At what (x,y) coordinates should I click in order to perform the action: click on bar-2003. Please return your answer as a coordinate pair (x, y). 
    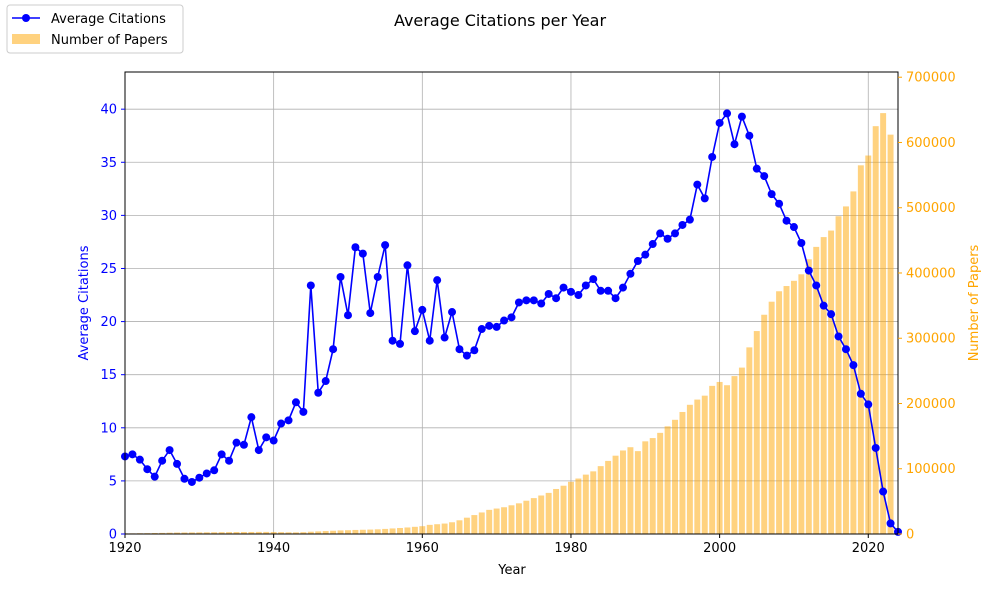
    Looking at the image, I should click on (741, 450).